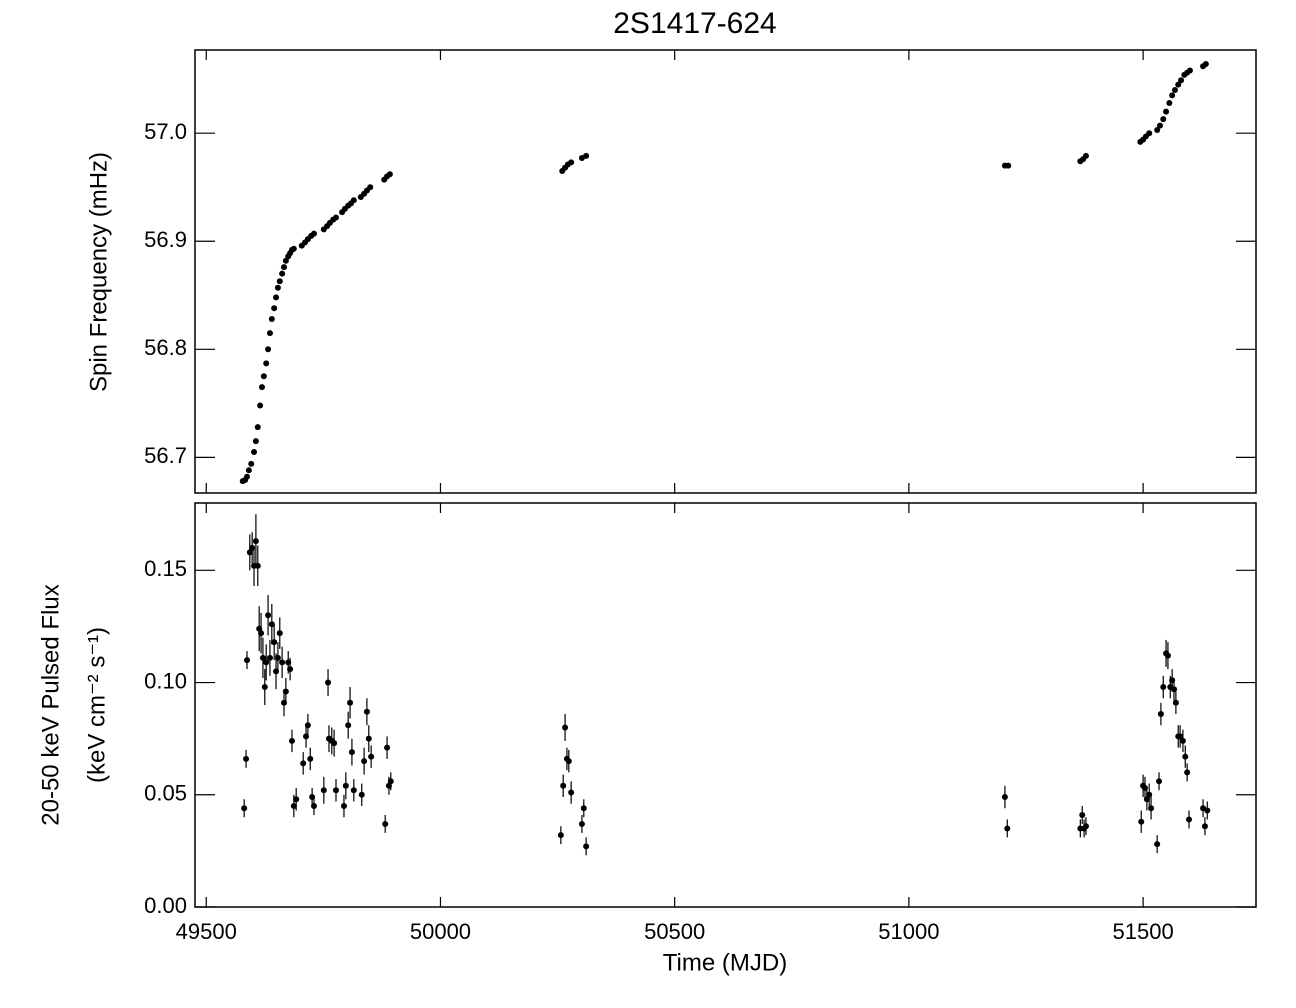  Describe the element at coordinates (165, 239) in the screenshot. I see `y-tick-label: 56.9` at that location.